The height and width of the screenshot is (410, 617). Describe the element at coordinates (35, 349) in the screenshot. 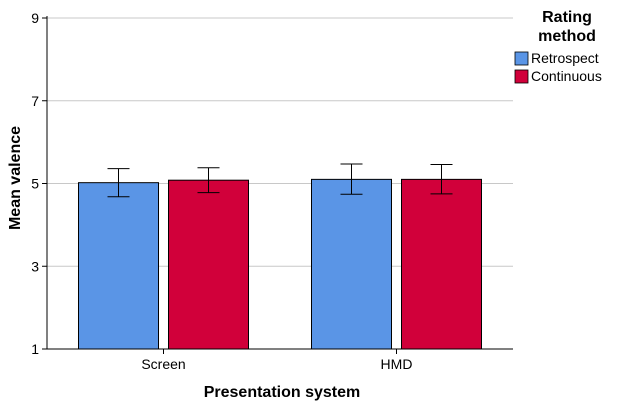

I see `y-tick-label: 1` at that location.